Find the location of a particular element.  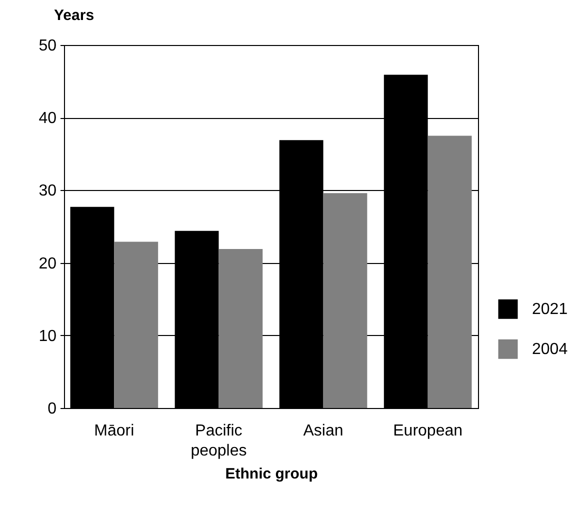

y-axis-title: Years is located at coordinates (74, 15).